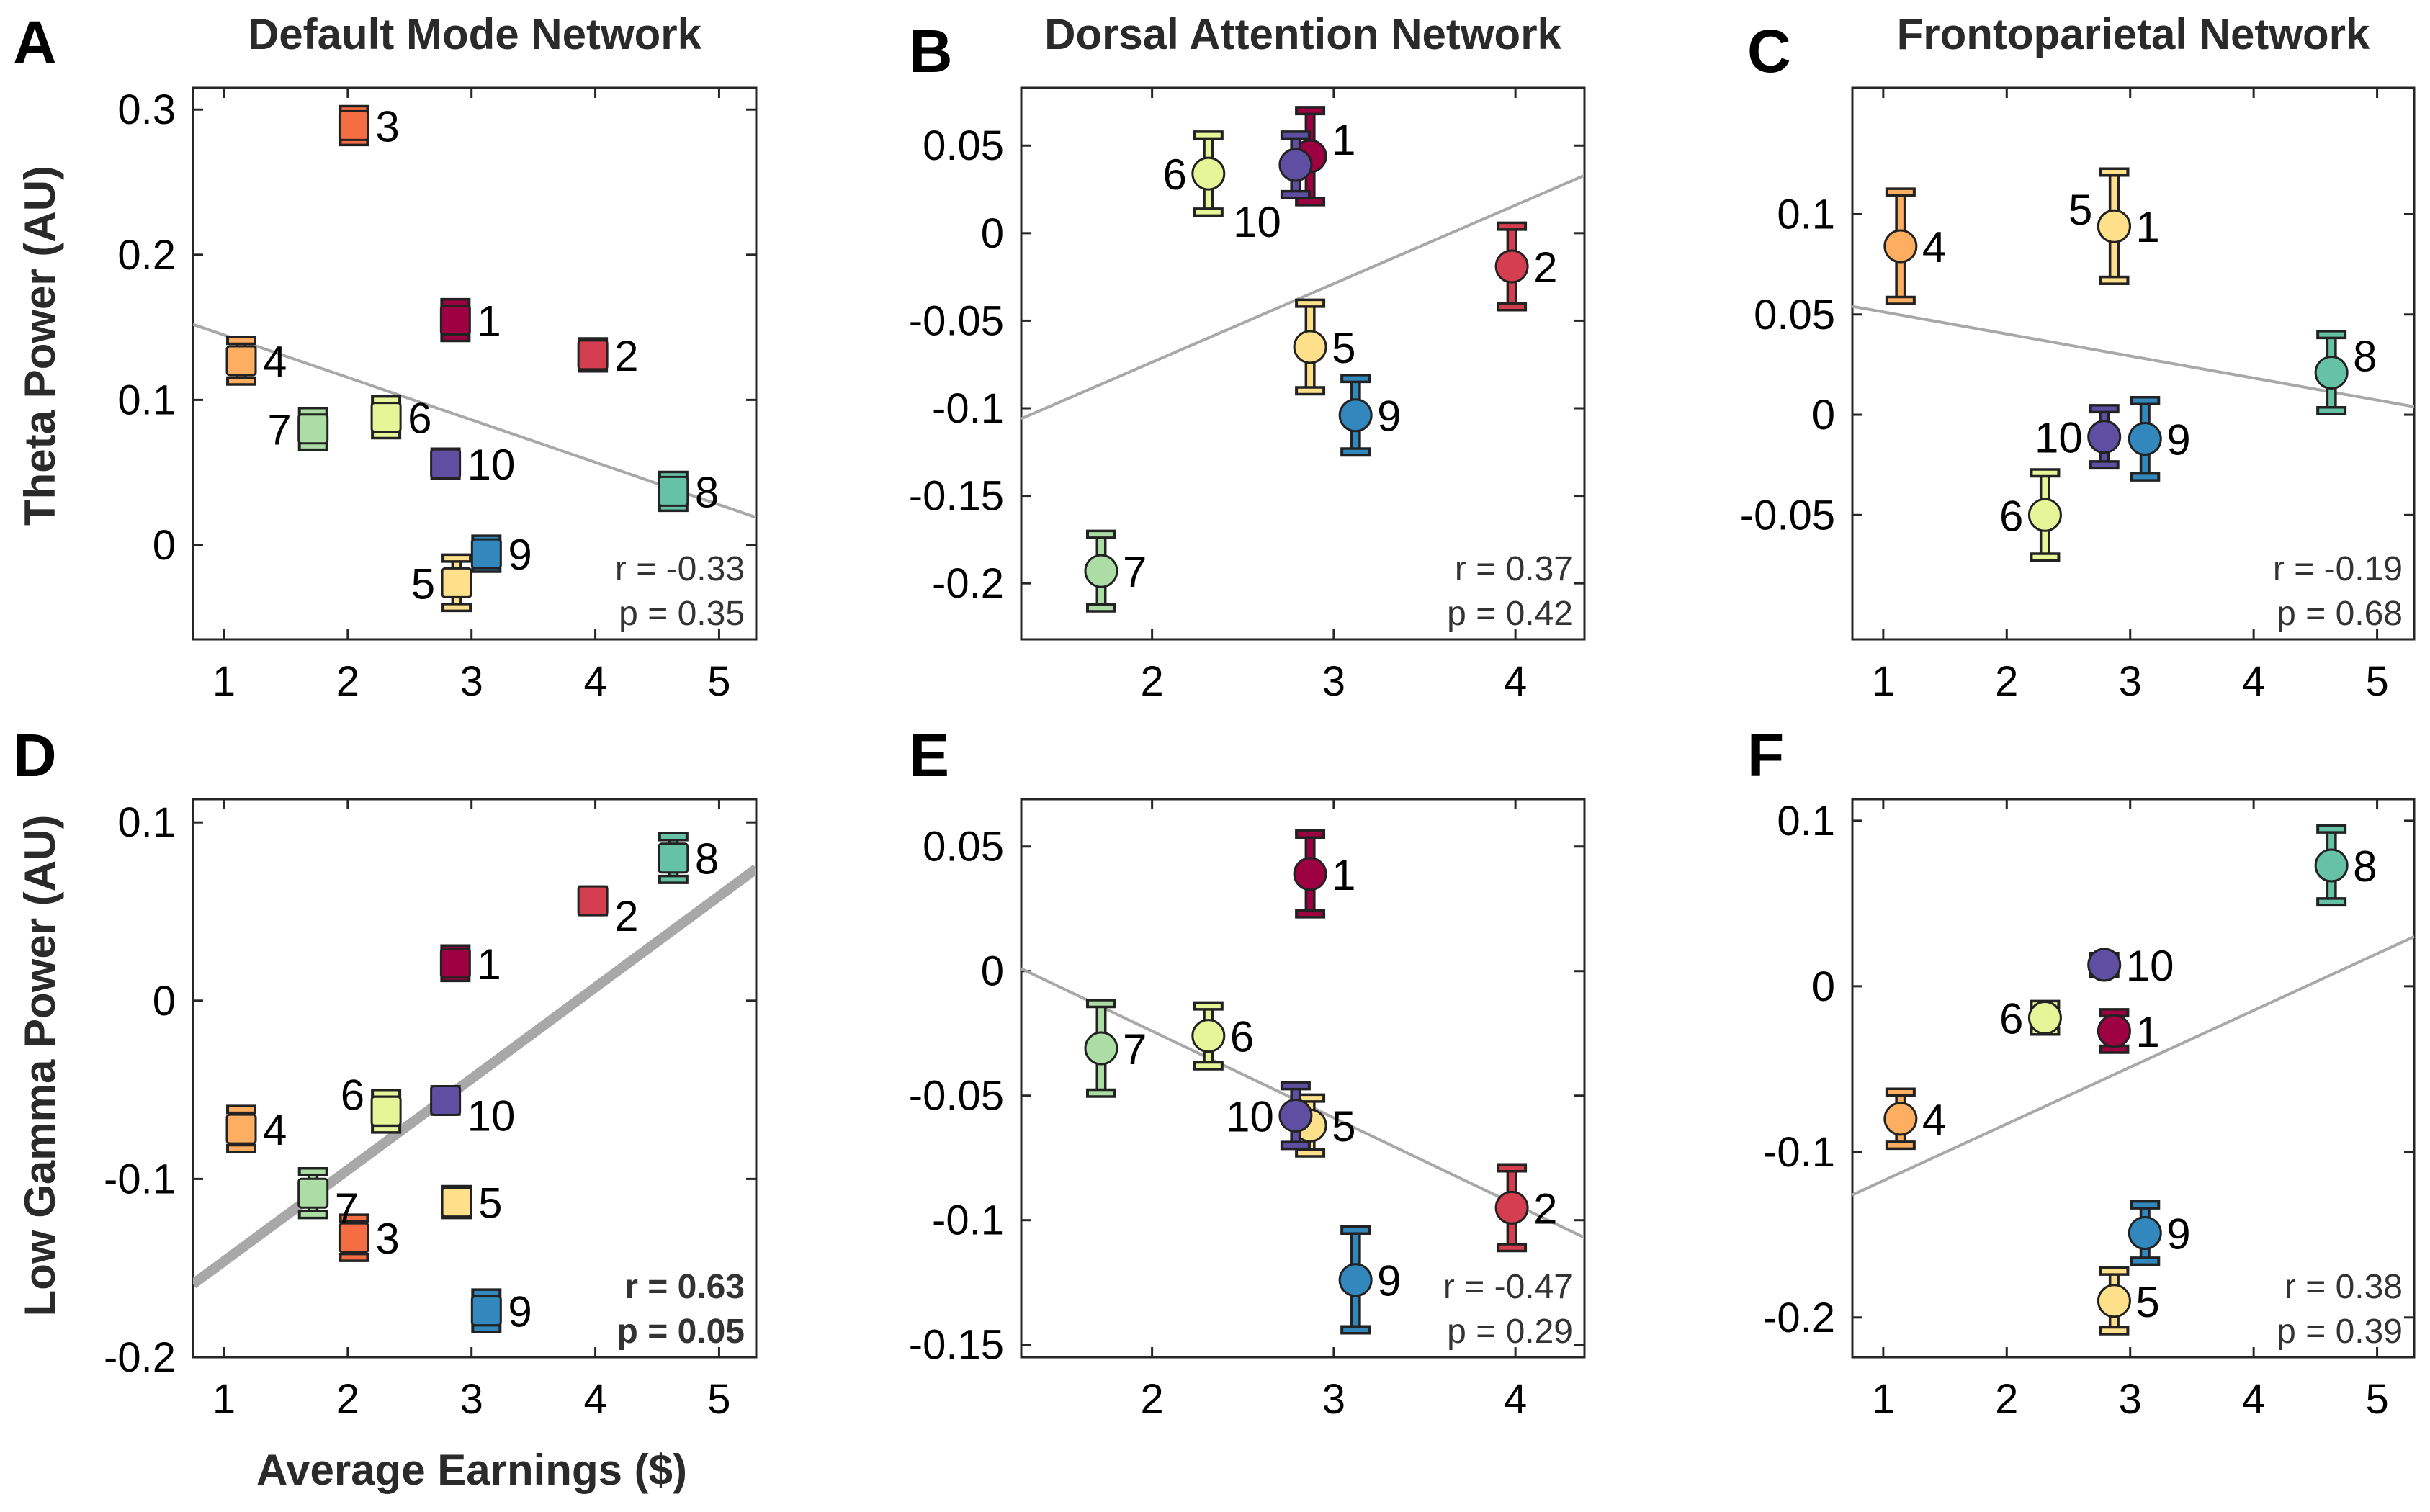 This screenshot has width=2430, height=1512. What do you see at coordinates (1508, 1287) in the screenshot?
I see `r-value: r = -0.47` at bounding box center [1508, 1287].